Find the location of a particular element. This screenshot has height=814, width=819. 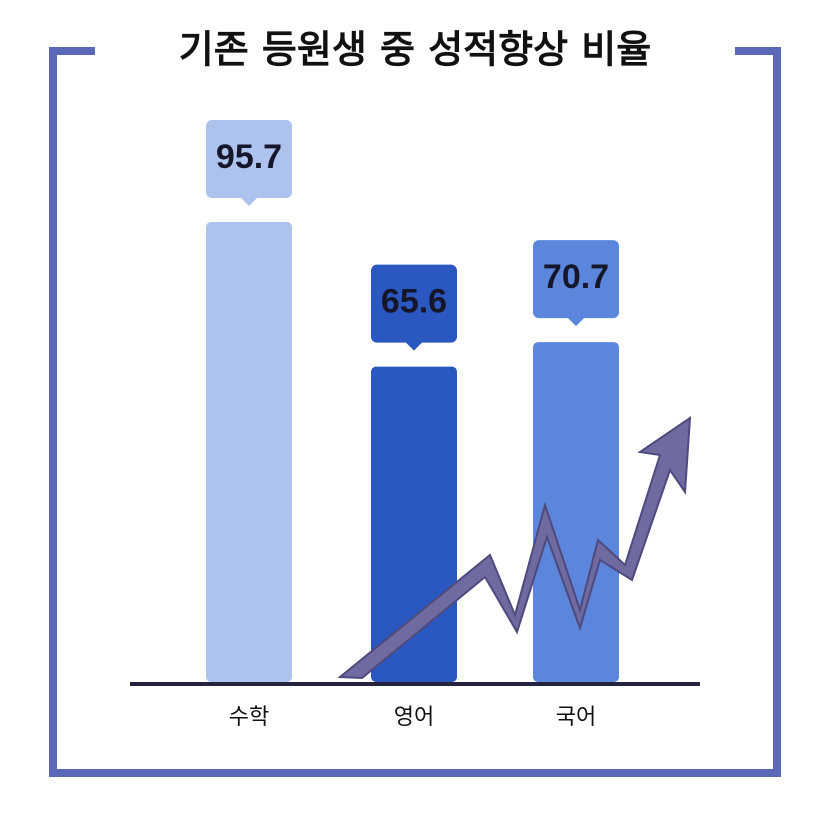

chart-title: 기존 등원생 중 성적향상 비율 is located at coordinates (415, 50).